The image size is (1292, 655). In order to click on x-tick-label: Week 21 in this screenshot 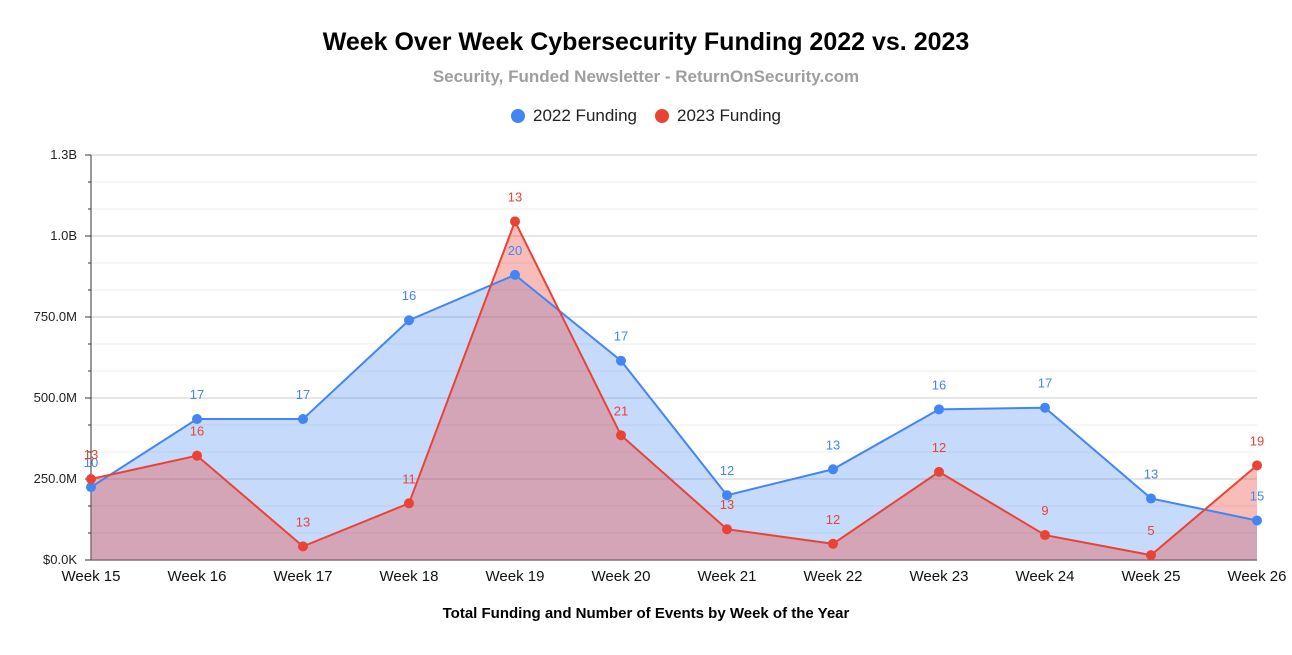, I will do `click(727, 576)`.